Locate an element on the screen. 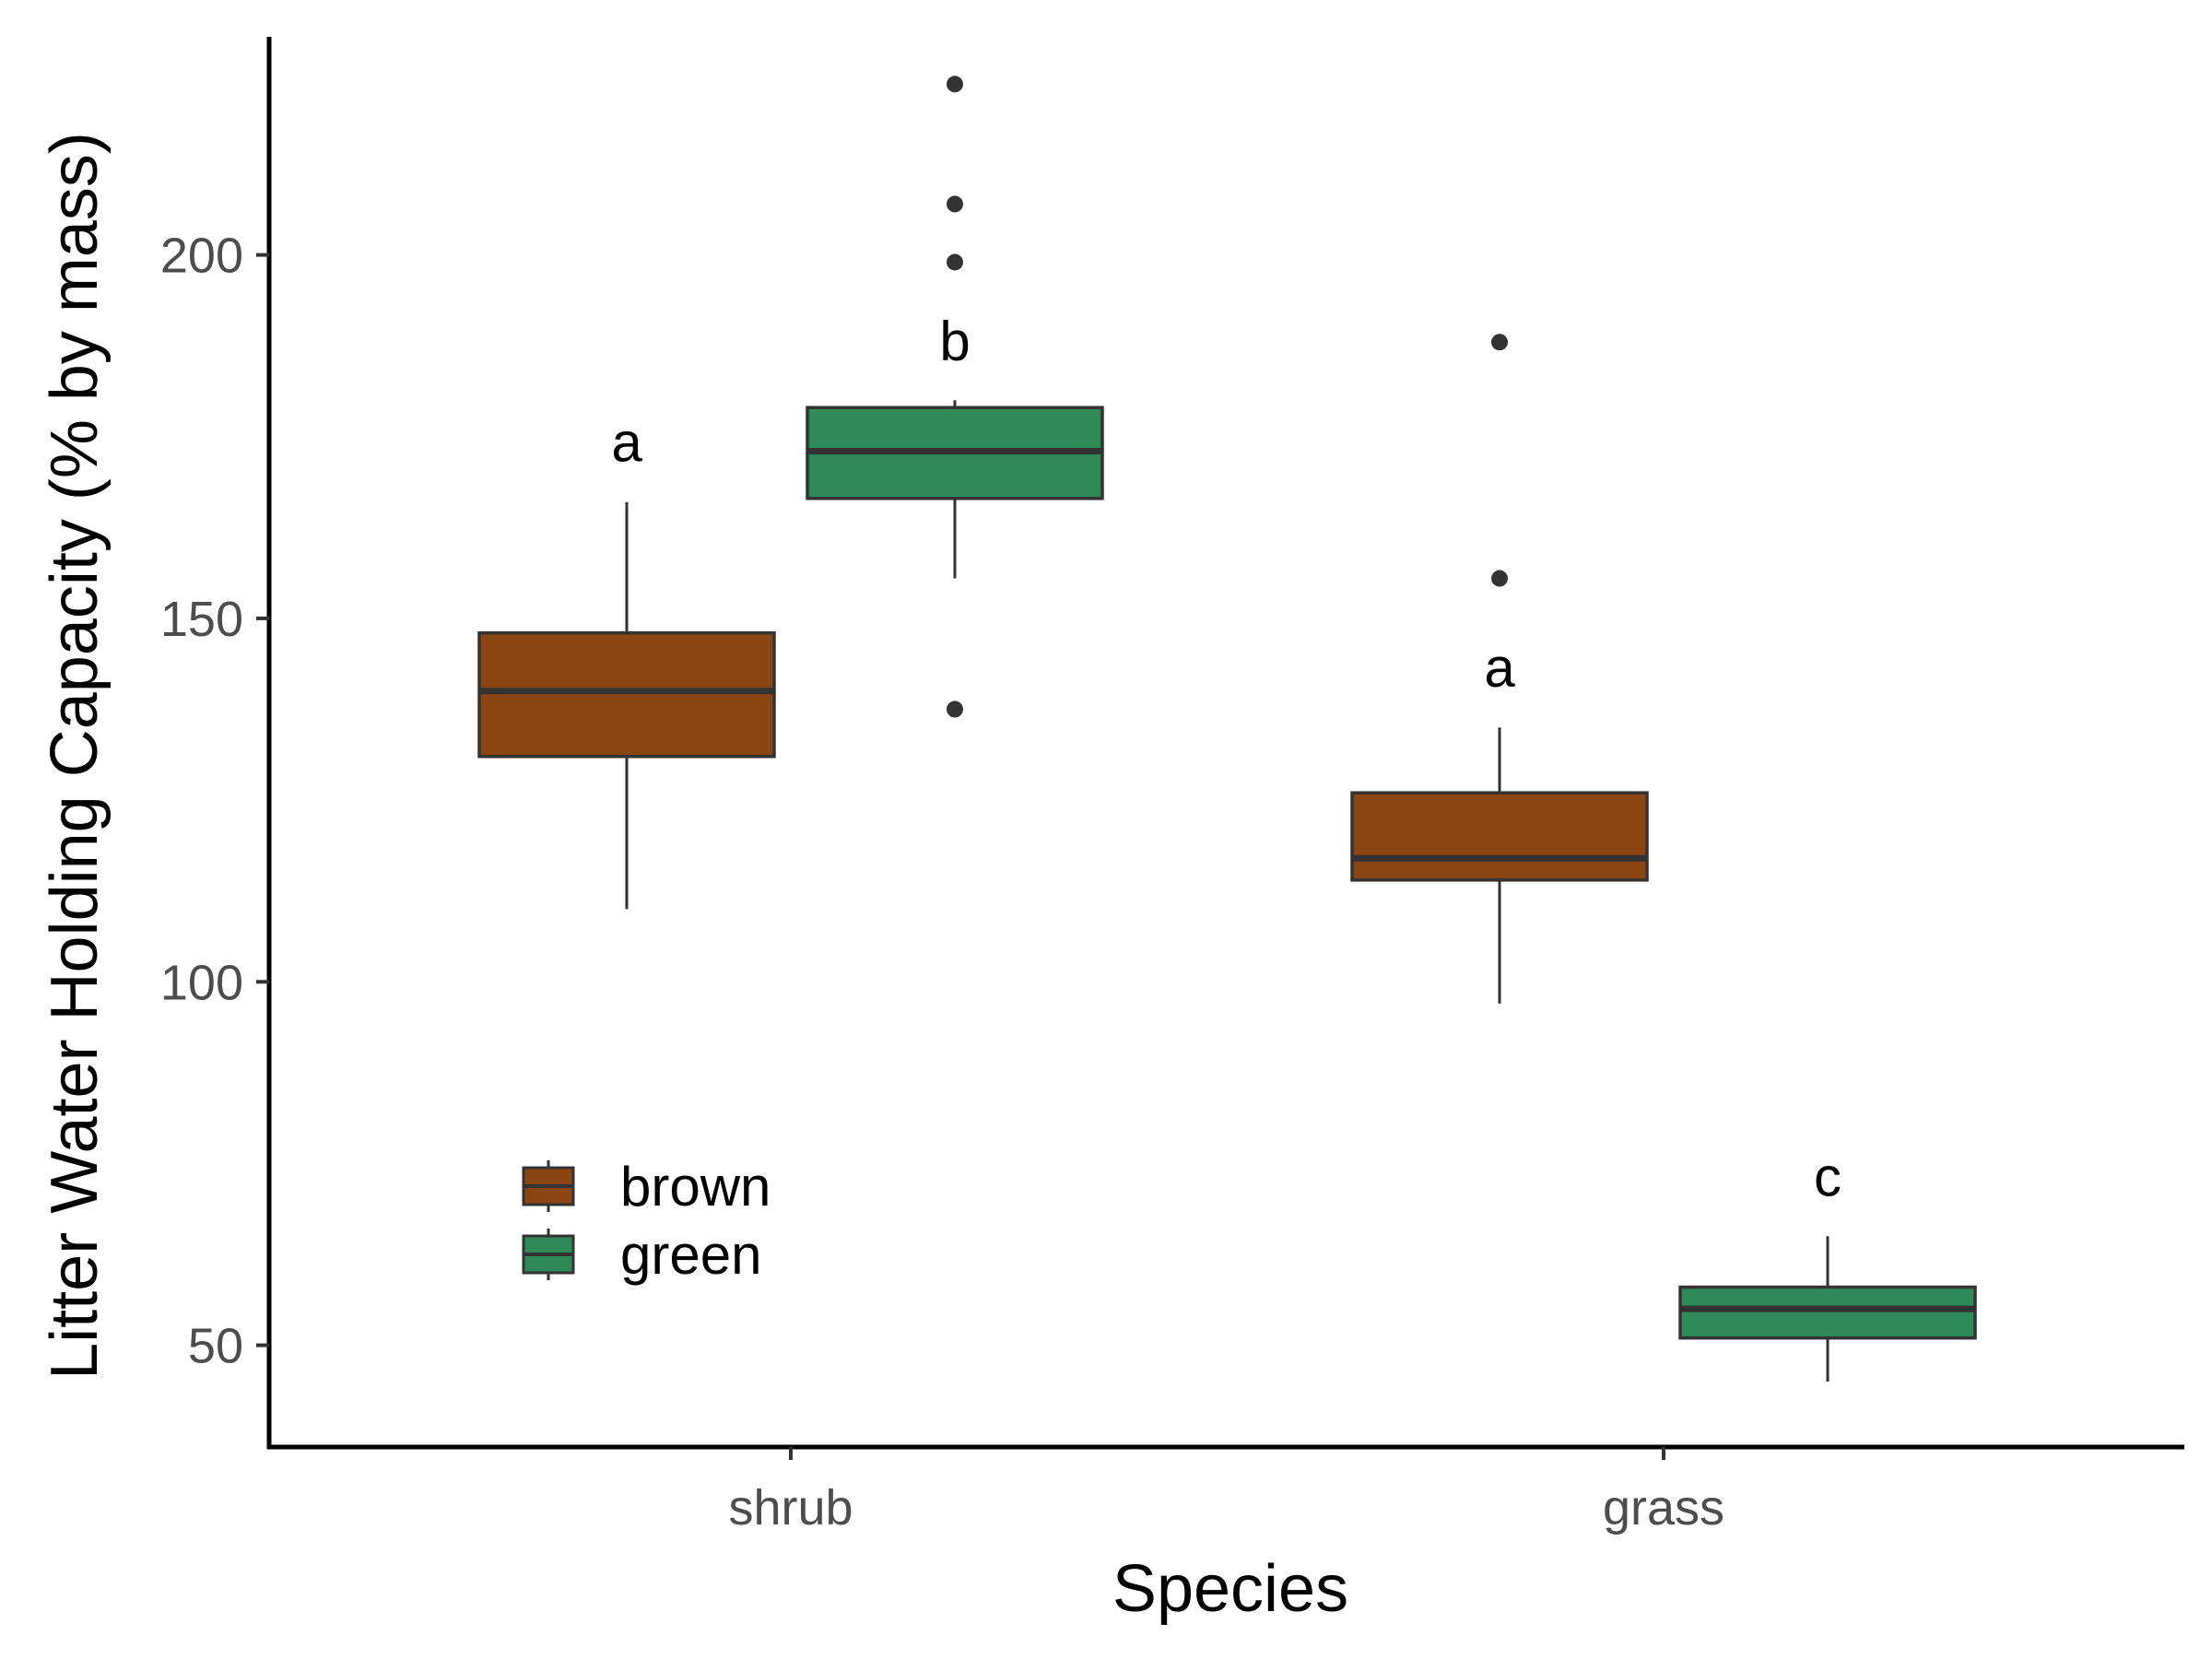 The width and height of the screenshot is (2212, 1659). box-green-grass is located at coordinates (1827, 1309).